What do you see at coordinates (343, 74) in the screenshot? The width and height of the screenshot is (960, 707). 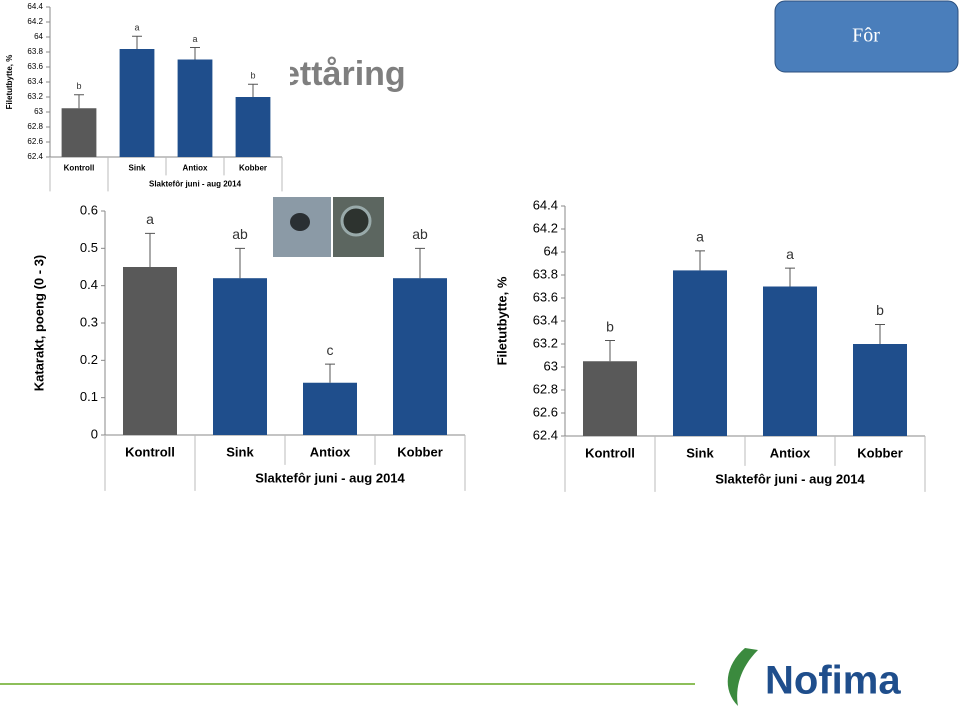 I see `slide-title: ettåring` at bounding box center [343, 74].